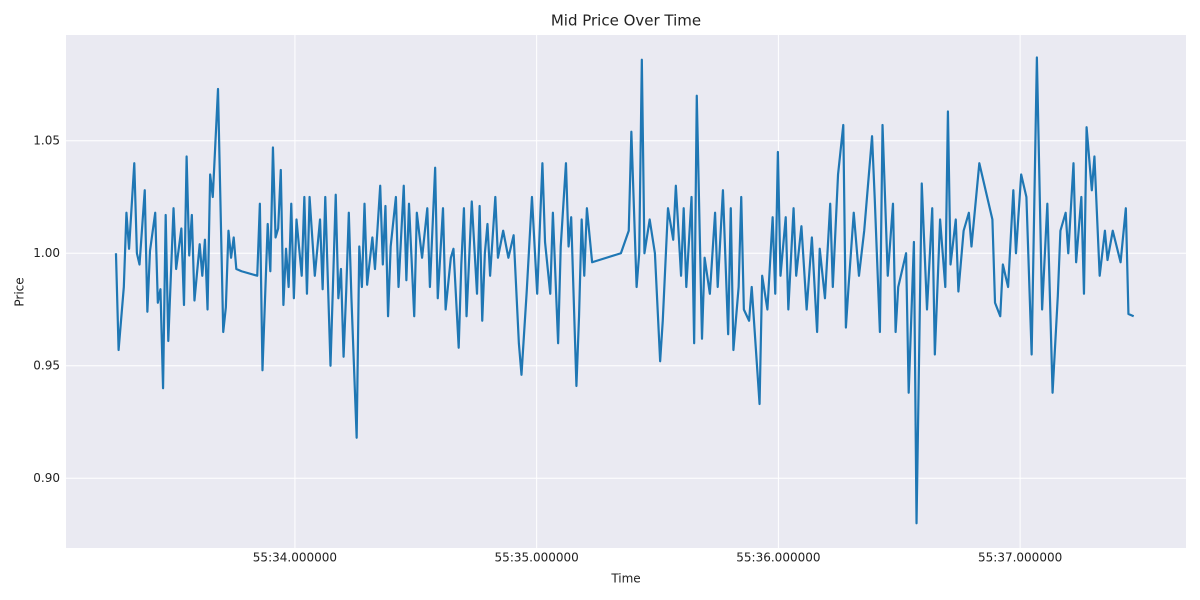  Describe the element at coordinates (46, 140) in the screenshot. I see `y-tick-label: 1.05` at that location.